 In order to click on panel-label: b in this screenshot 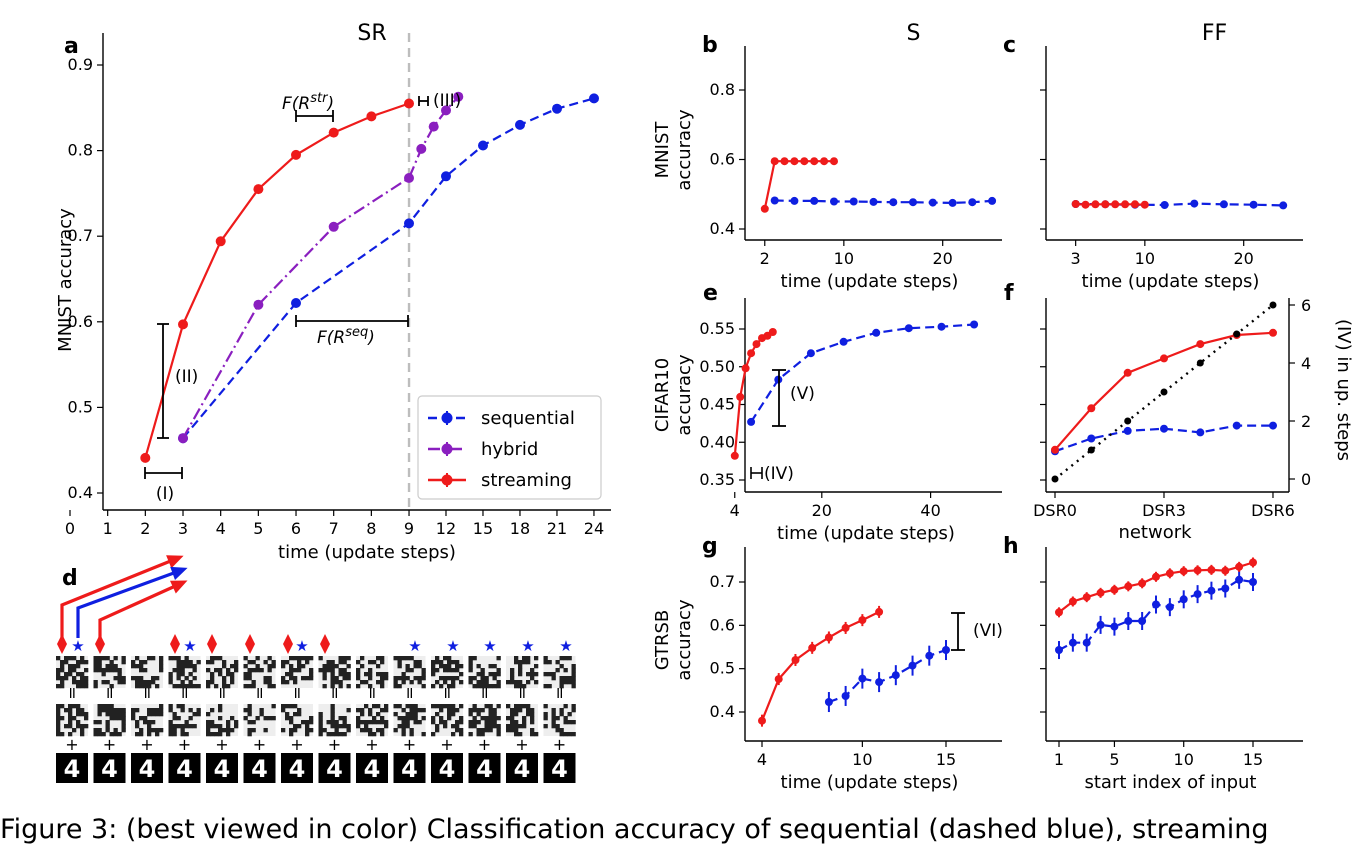, I will do `click(710, 45)`.